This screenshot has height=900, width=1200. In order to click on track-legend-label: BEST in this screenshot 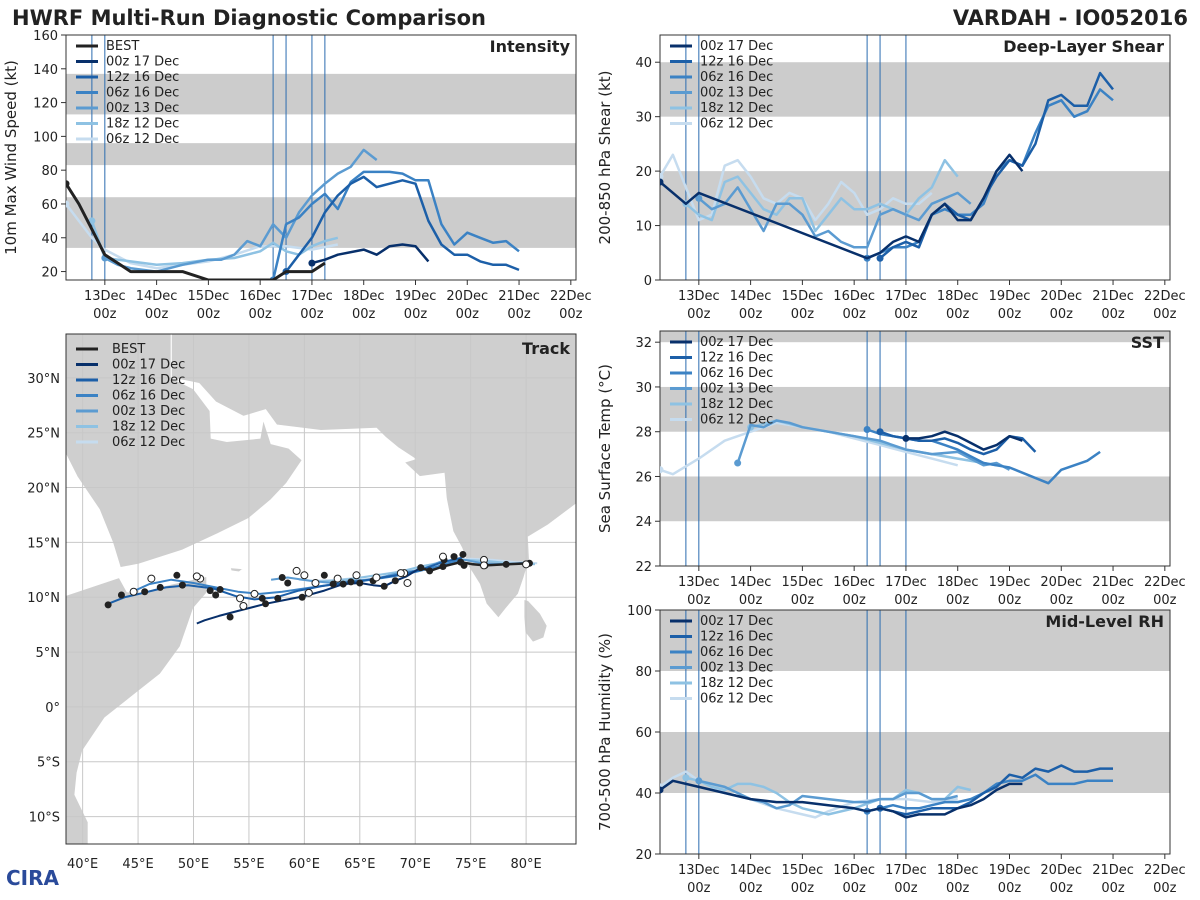, I will do `click(128, 349)`.